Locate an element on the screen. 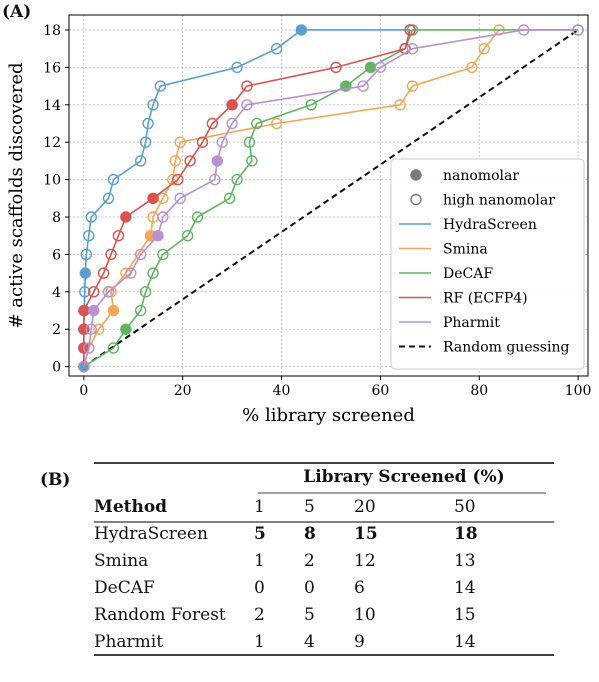 This screenshot has width=599, height=682. method-cell: HydraScreen is located at coordinates (151, 533).